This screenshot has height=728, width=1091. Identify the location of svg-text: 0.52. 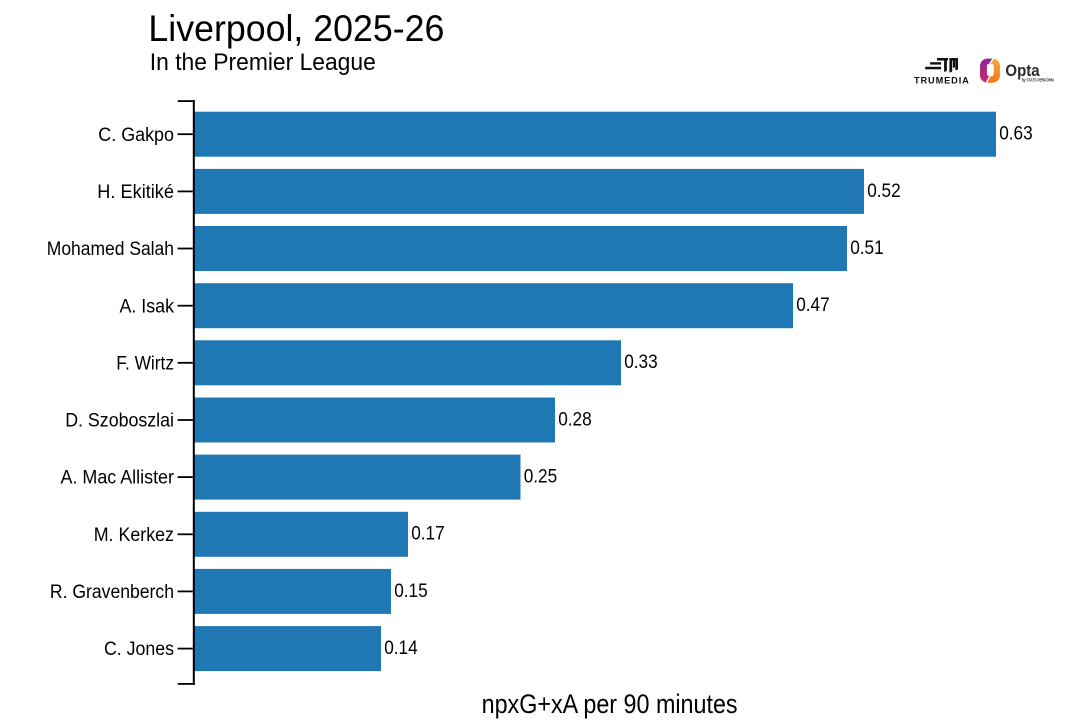
(884, 191).